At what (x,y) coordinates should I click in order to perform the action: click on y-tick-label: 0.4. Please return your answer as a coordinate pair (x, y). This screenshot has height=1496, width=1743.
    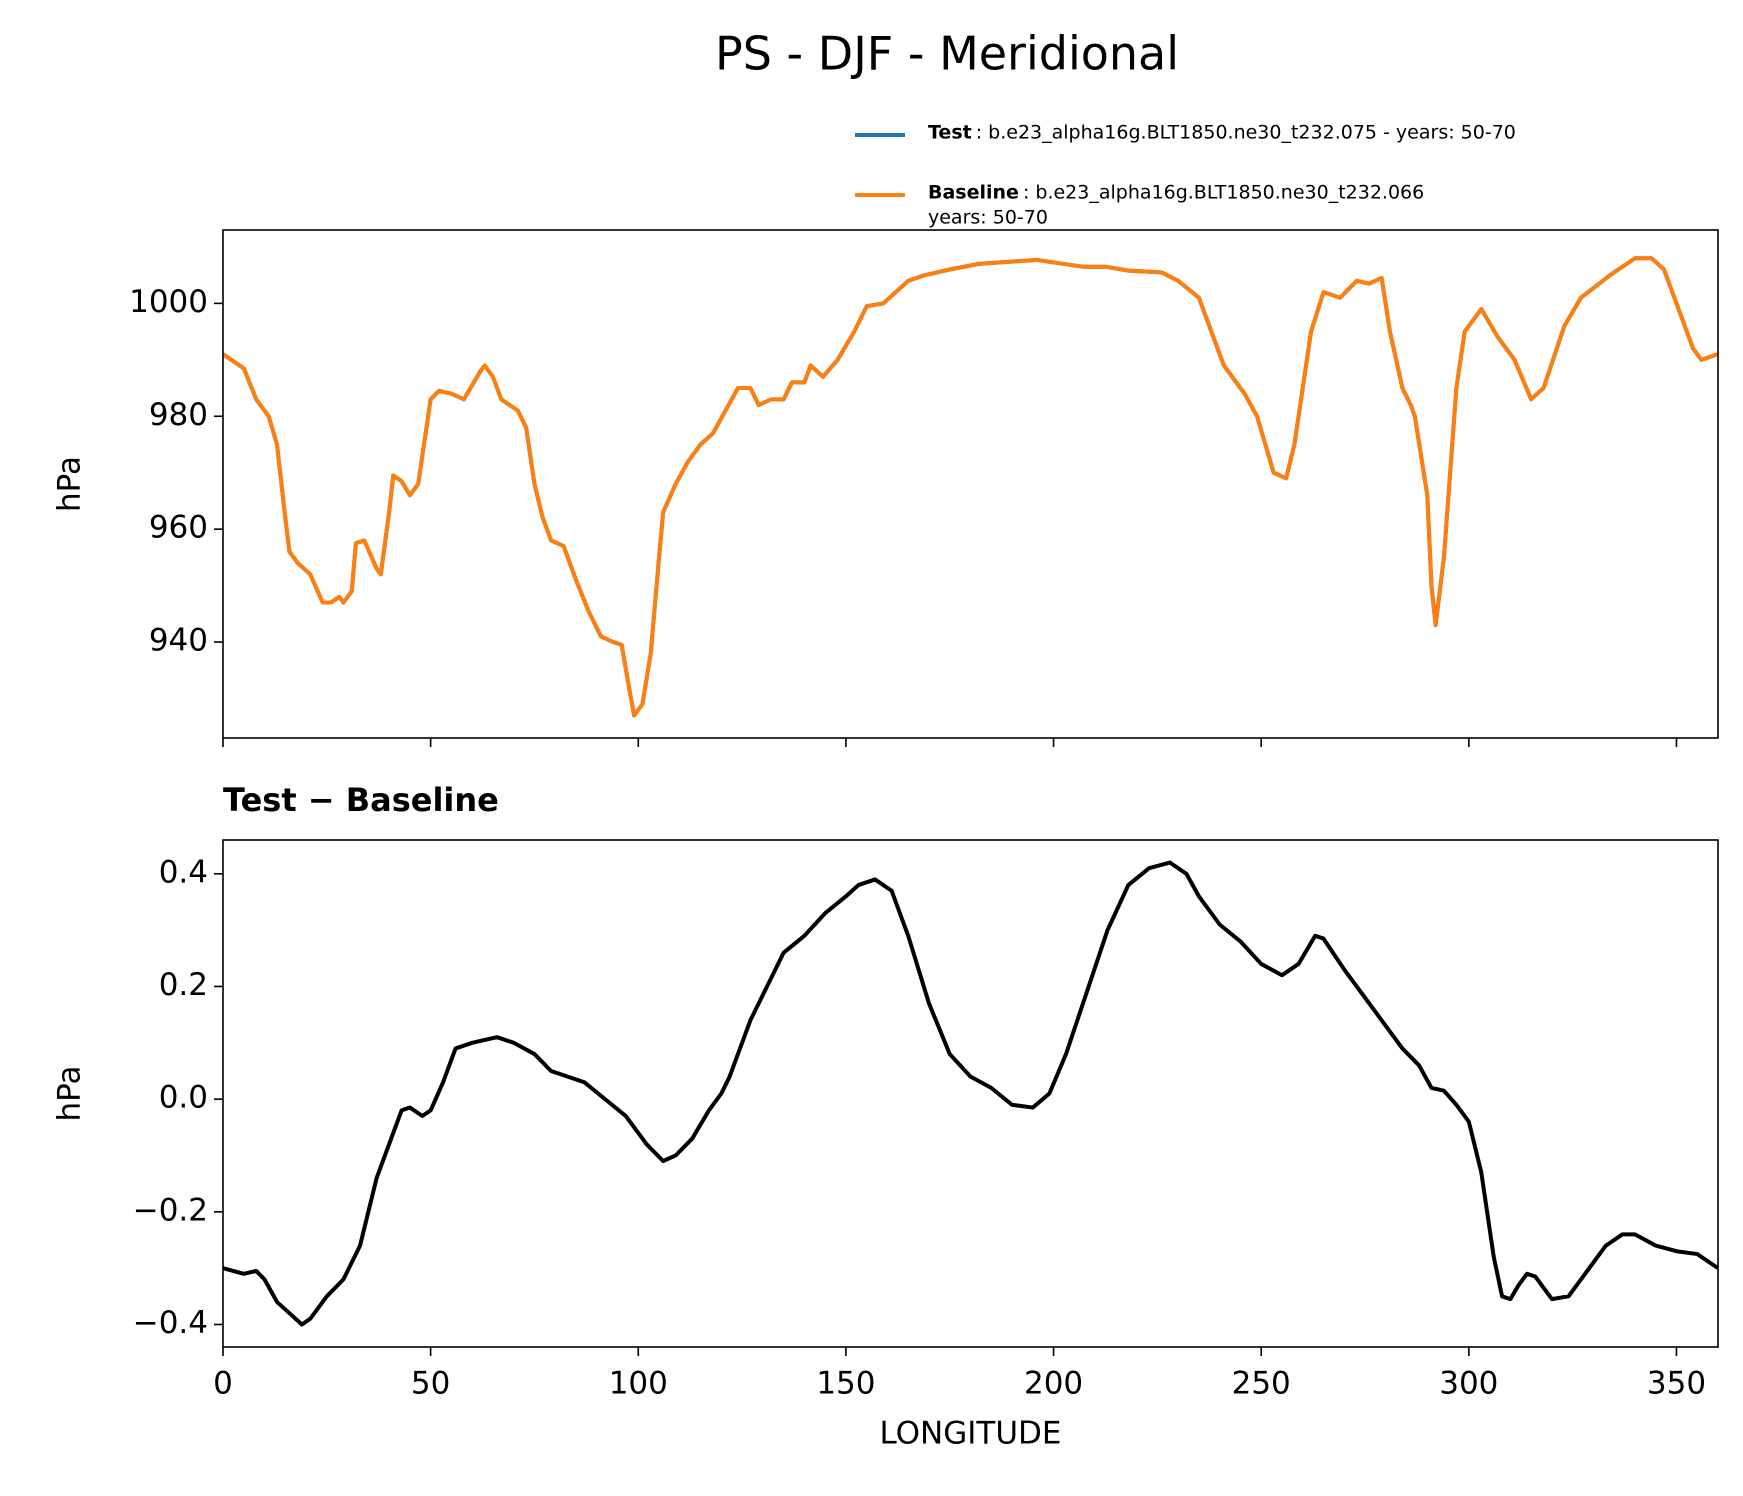
    Looking at the image, I should click on (183, 872).